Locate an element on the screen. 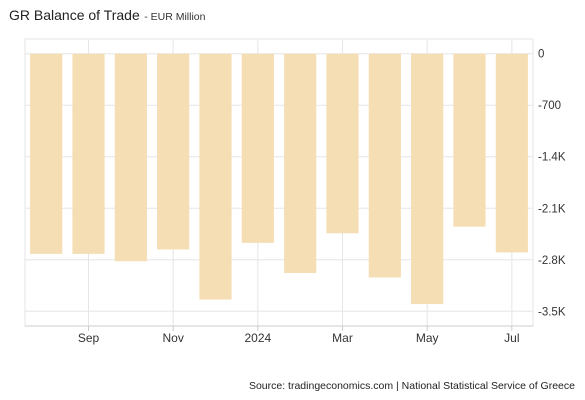 This screenshot has width=585, height=400. x-tick-label: Sep is located at coordinates (89, 338).